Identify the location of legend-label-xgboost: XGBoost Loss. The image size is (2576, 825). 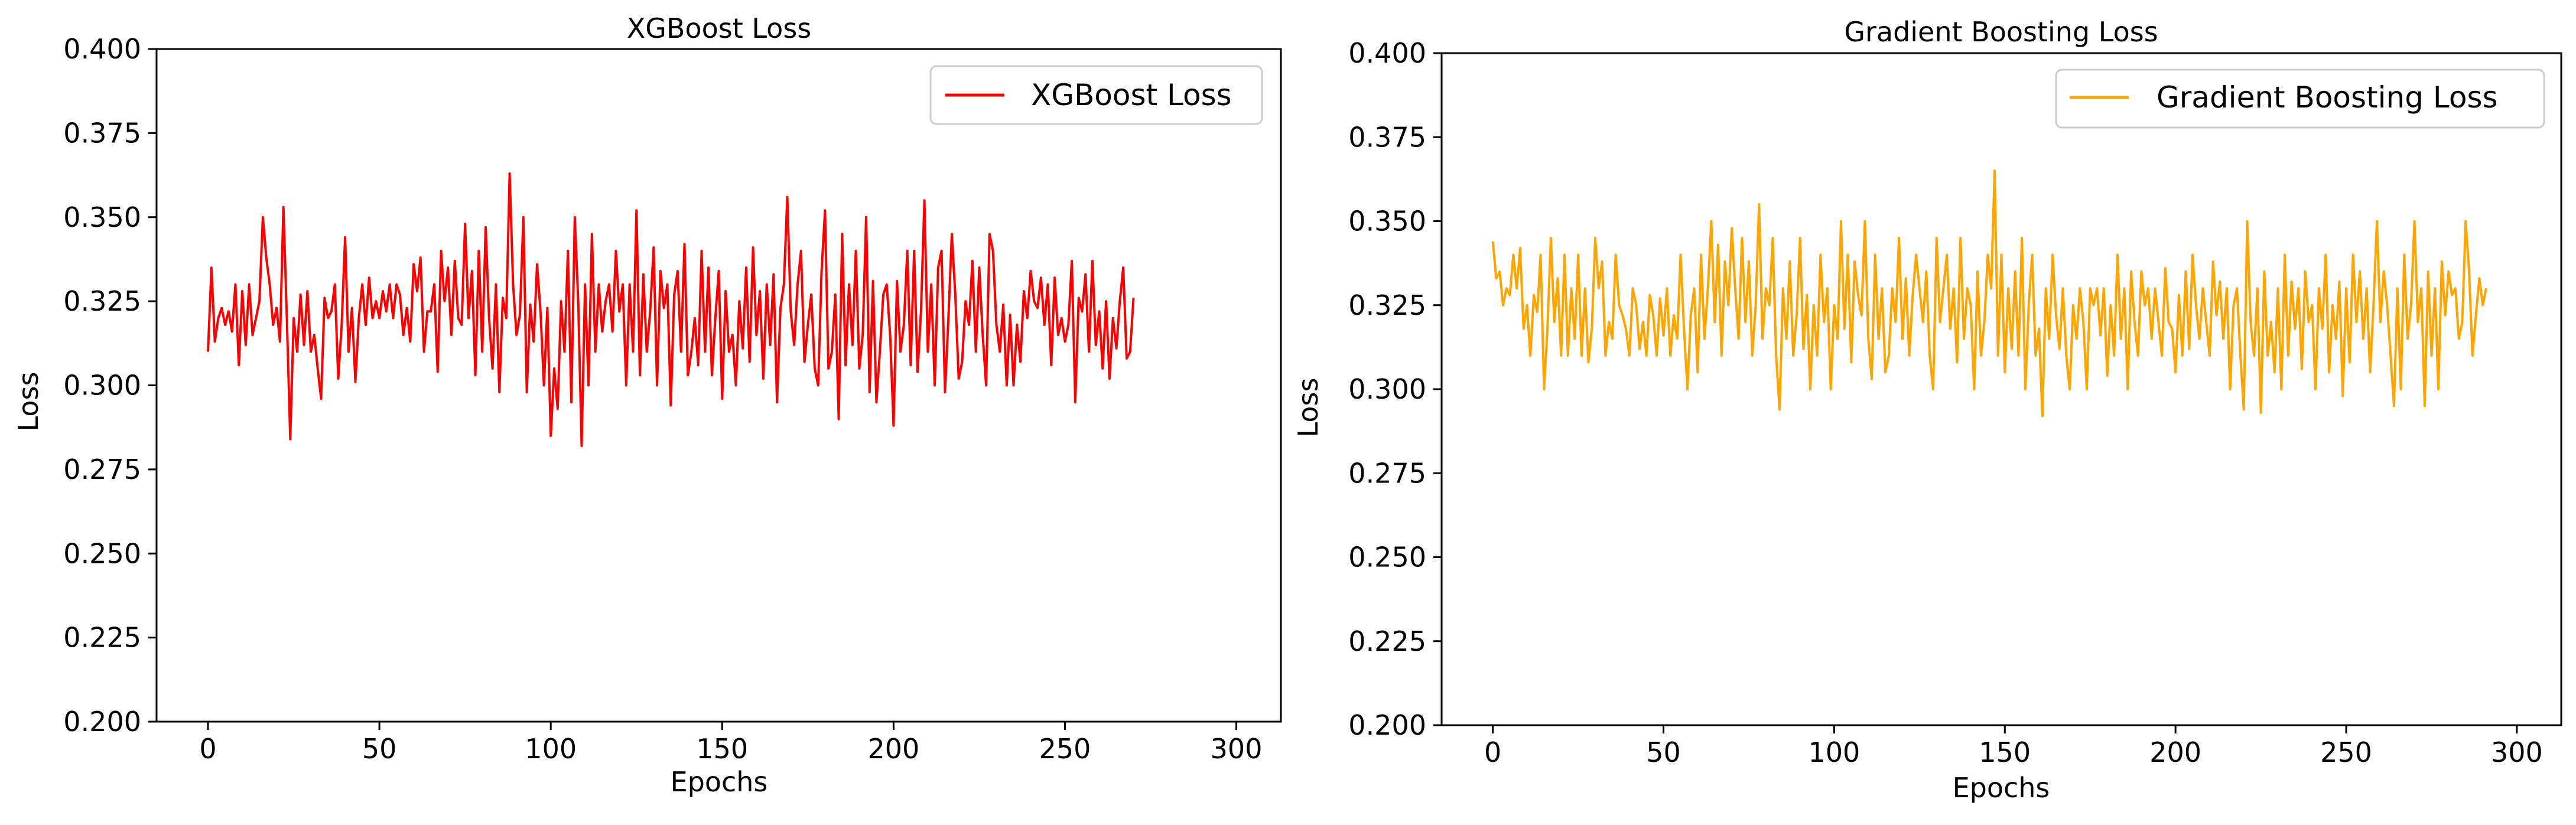
(1131, 95).